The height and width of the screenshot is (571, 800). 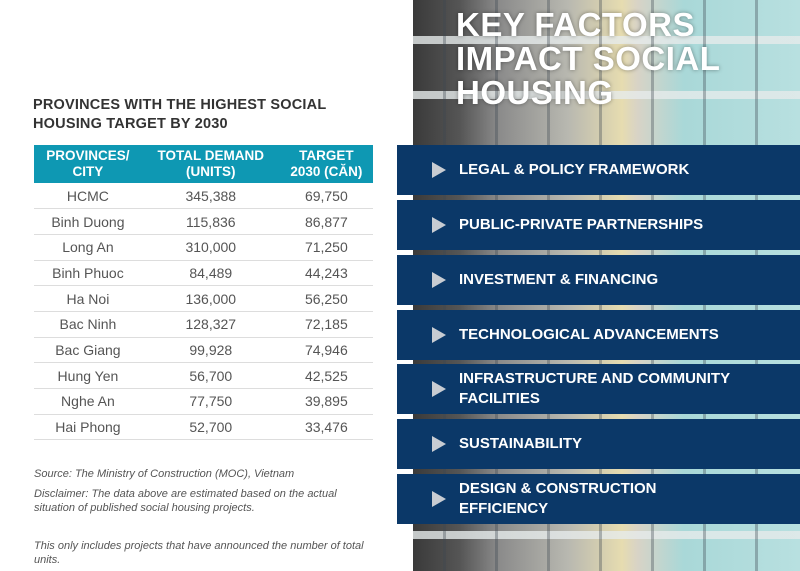 What do you see at coordinates (594, 388) in the screenshot?
I see `factor-label: INFRASTRUCTURE AND COMMUNITY FACILITIES` at bounding box center [594, 388].